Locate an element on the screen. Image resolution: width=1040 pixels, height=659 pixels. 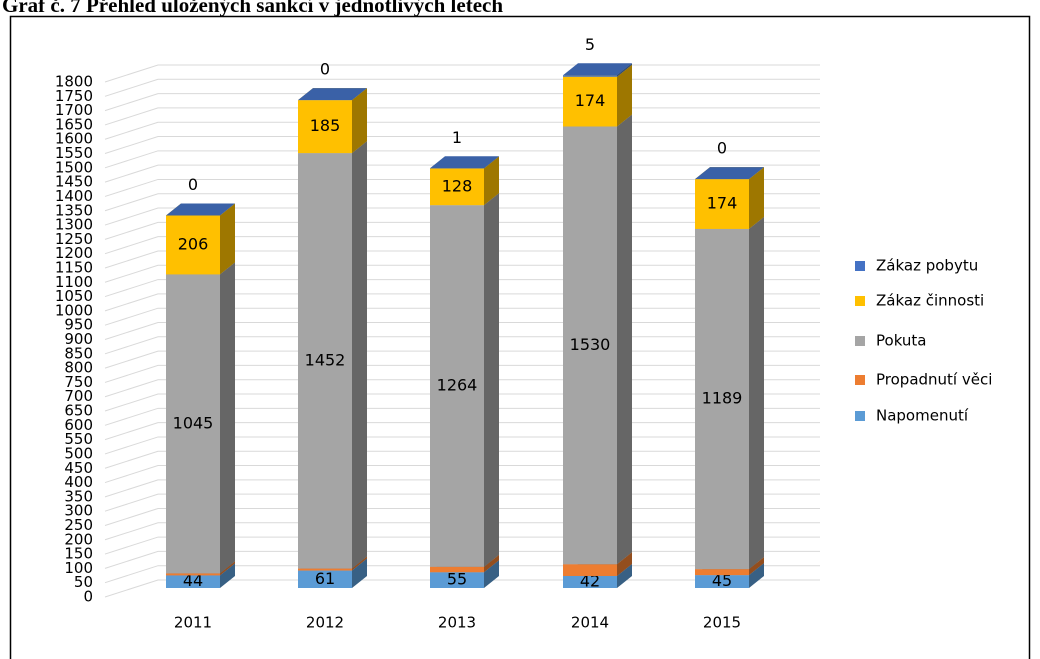
y-tick-label: 600 is located at coordinates (78, 425).